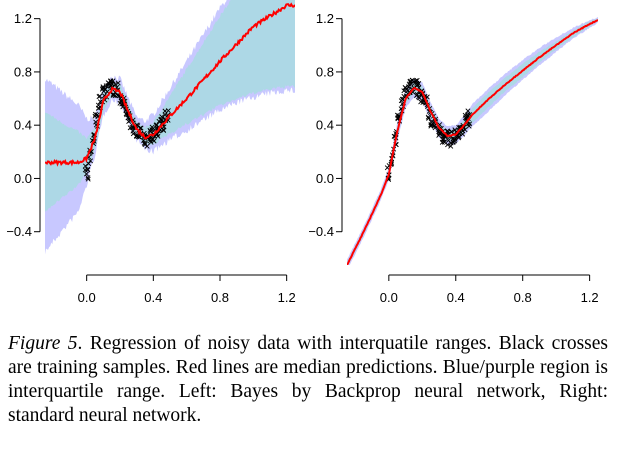  I want to click on left-median-line, so click(170, 84).